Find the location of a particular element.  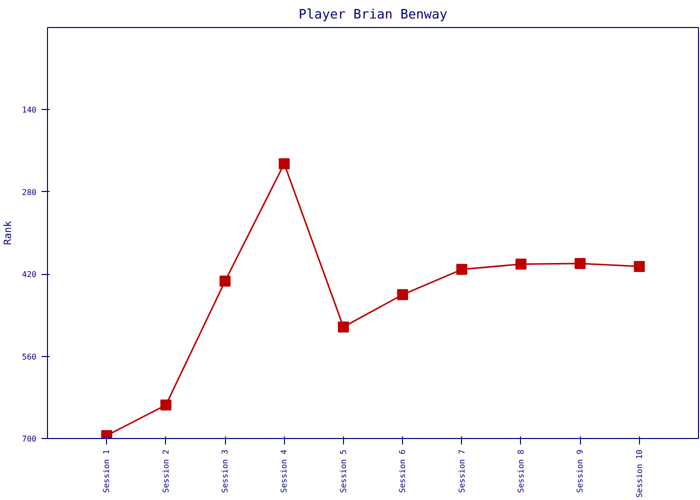

y-tick-label: 700 is located at coordinates (29, 439).